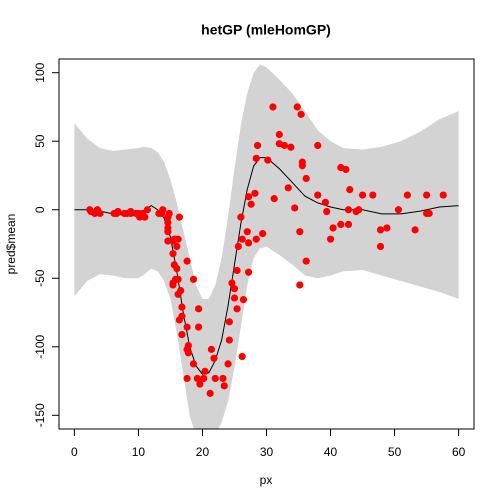 The image size is (504, 504). I want to click on x-axis-label: px, so click(266, 480).